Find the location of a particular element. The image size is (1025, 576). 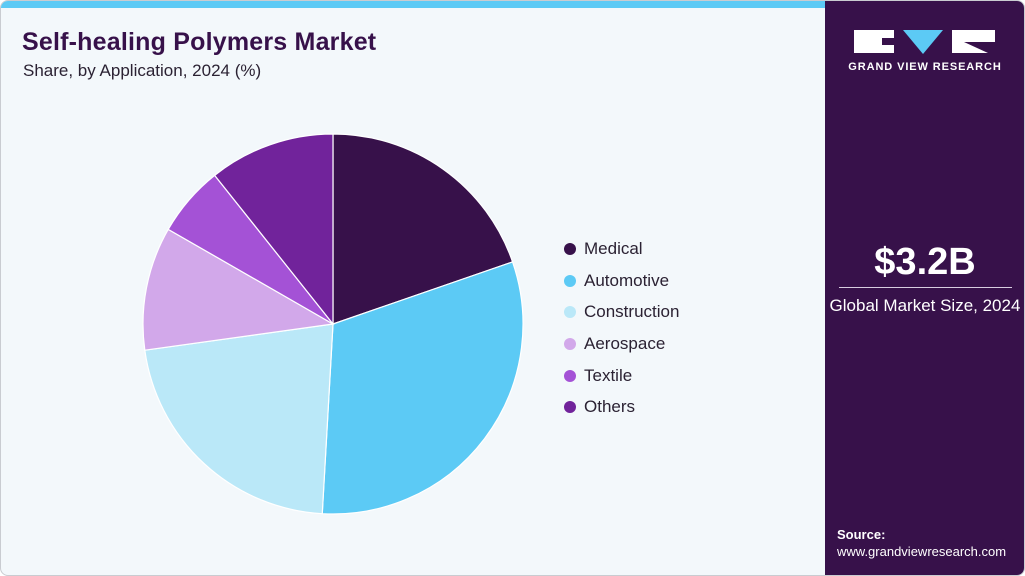

legend-item-construction: Construction is located at coordinates (621, 312).